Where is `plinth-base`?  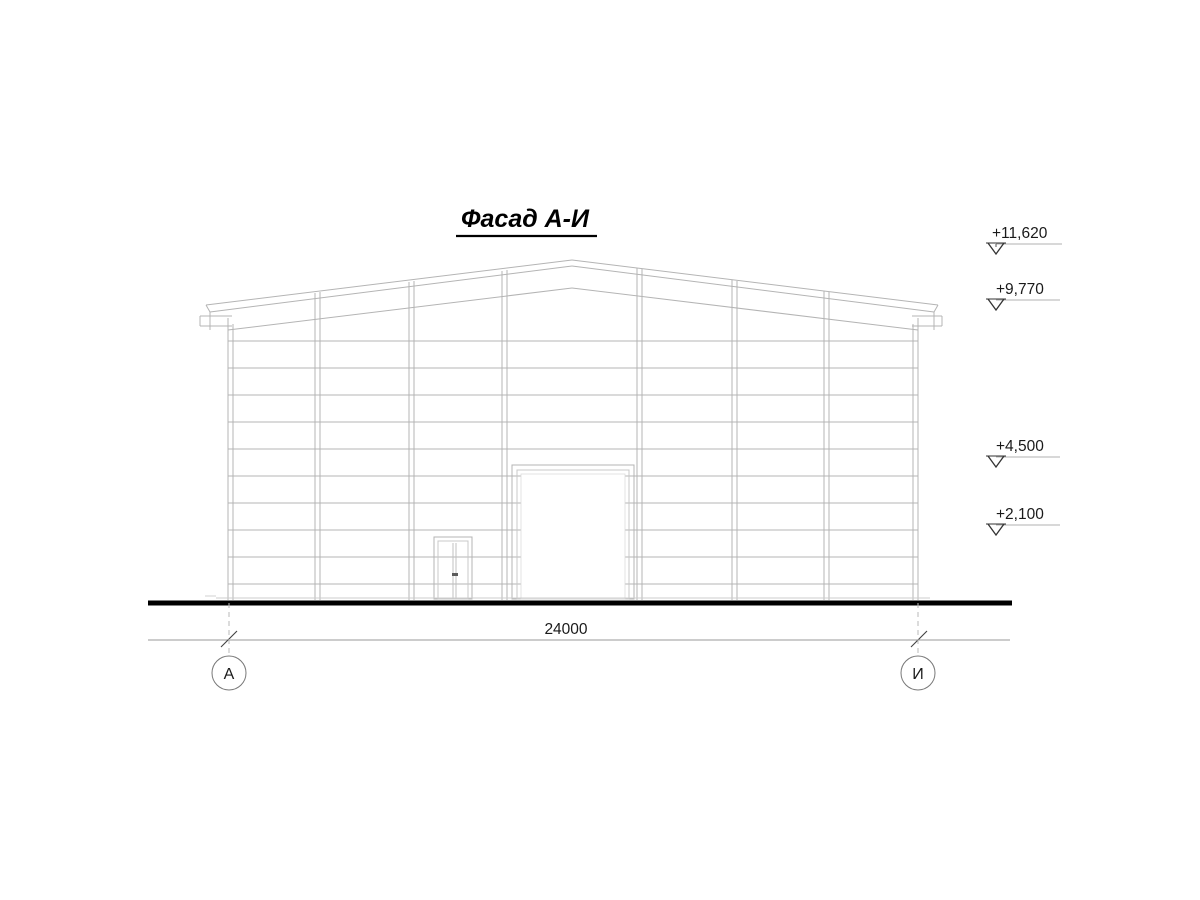
plinth-base is located at coordinates (567, 597).